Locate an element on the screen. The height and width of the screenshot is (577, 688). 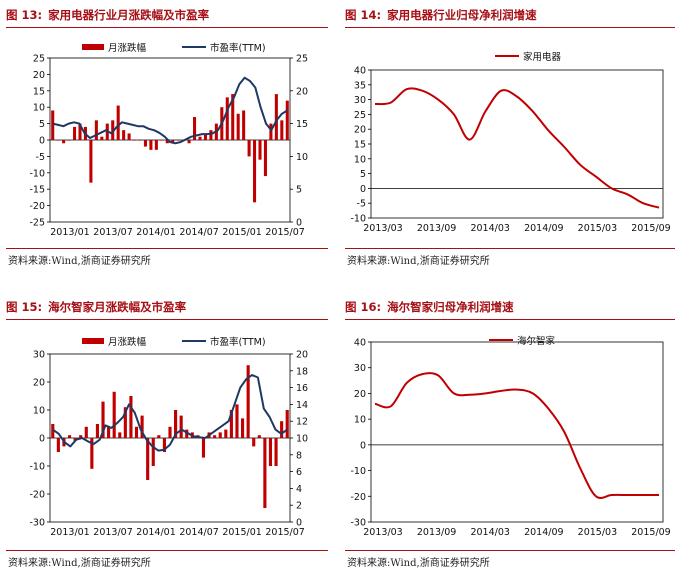
y-tick-label-right: 14 is located at coordinates (302, 405).